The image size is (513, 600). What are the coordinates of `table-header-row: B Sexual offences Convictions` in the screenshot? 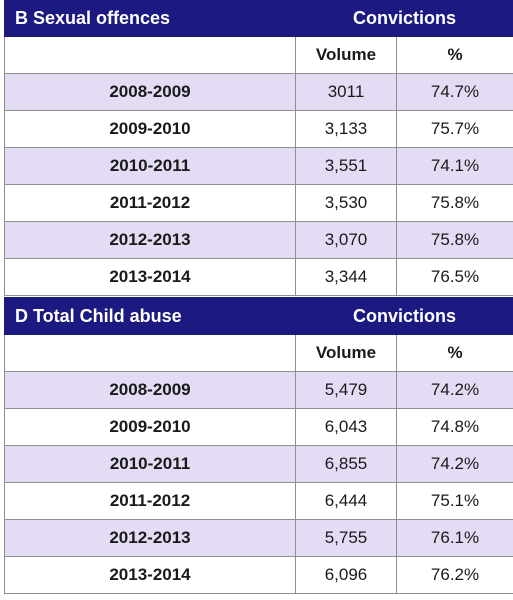 It's located at (258, 18).